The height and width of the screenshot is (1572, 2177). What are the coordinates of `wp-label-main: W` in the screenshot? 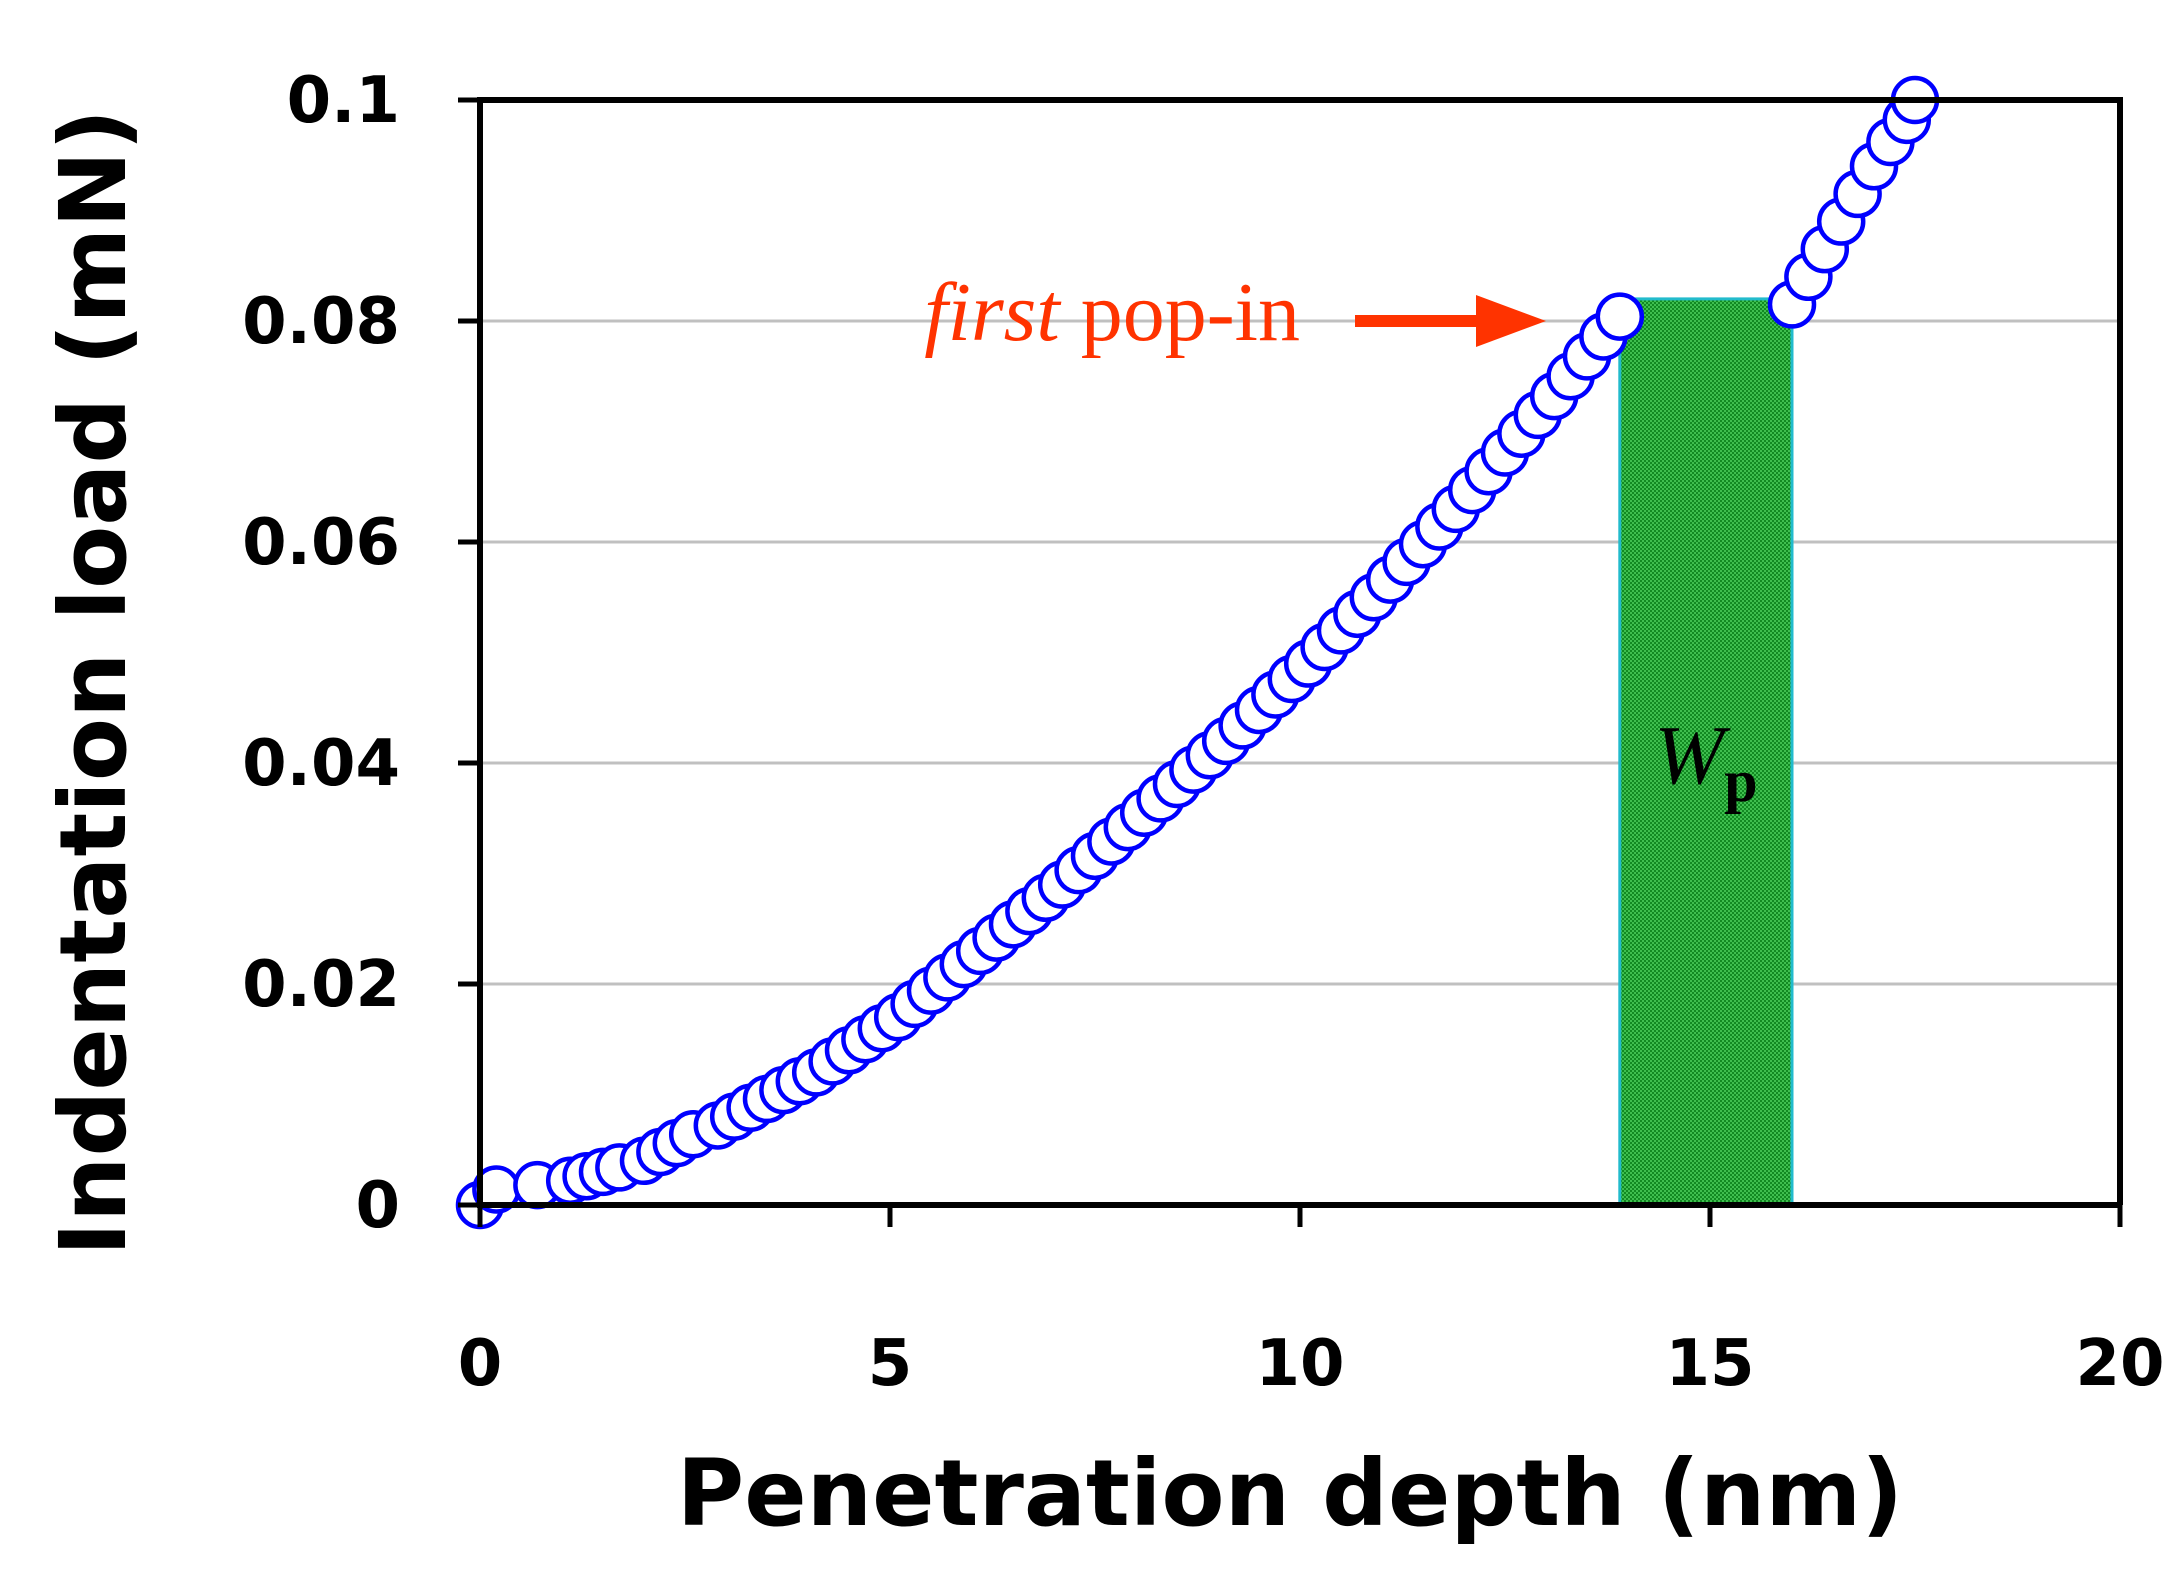 It's located at (1692, 755).